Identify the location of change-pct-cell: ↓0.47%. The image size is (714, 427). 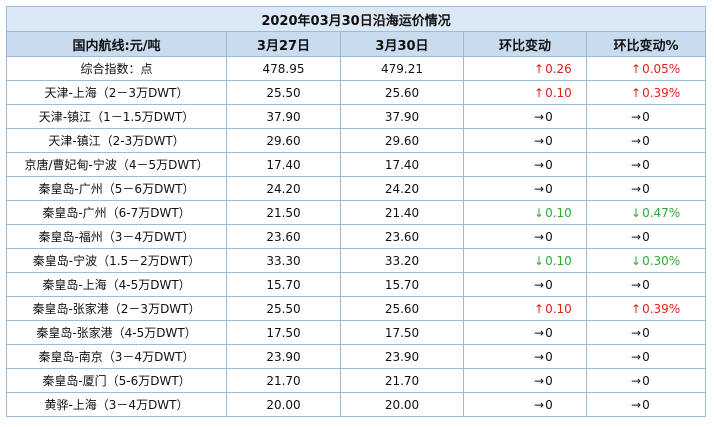
(646, 212).